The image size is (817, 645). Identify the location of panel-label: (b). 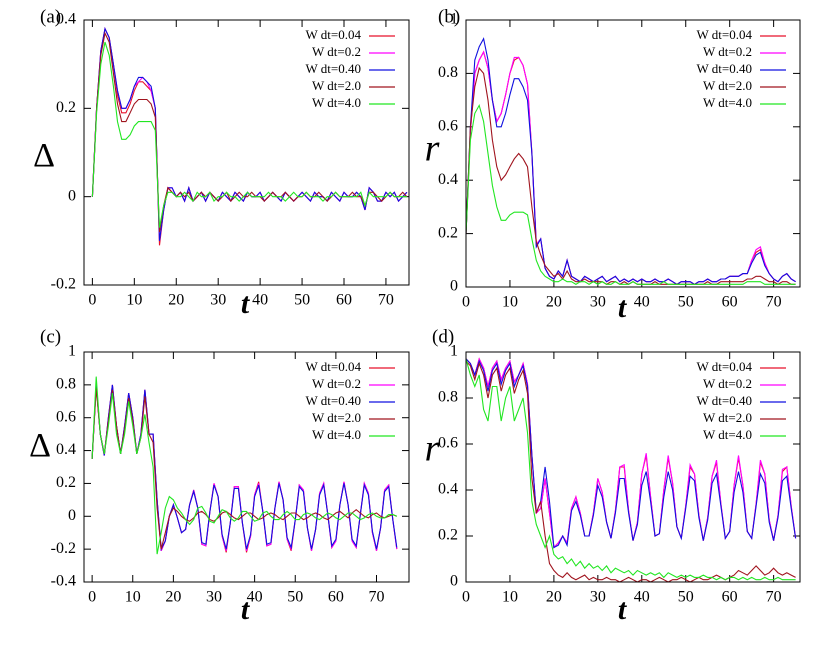
(449, 16).